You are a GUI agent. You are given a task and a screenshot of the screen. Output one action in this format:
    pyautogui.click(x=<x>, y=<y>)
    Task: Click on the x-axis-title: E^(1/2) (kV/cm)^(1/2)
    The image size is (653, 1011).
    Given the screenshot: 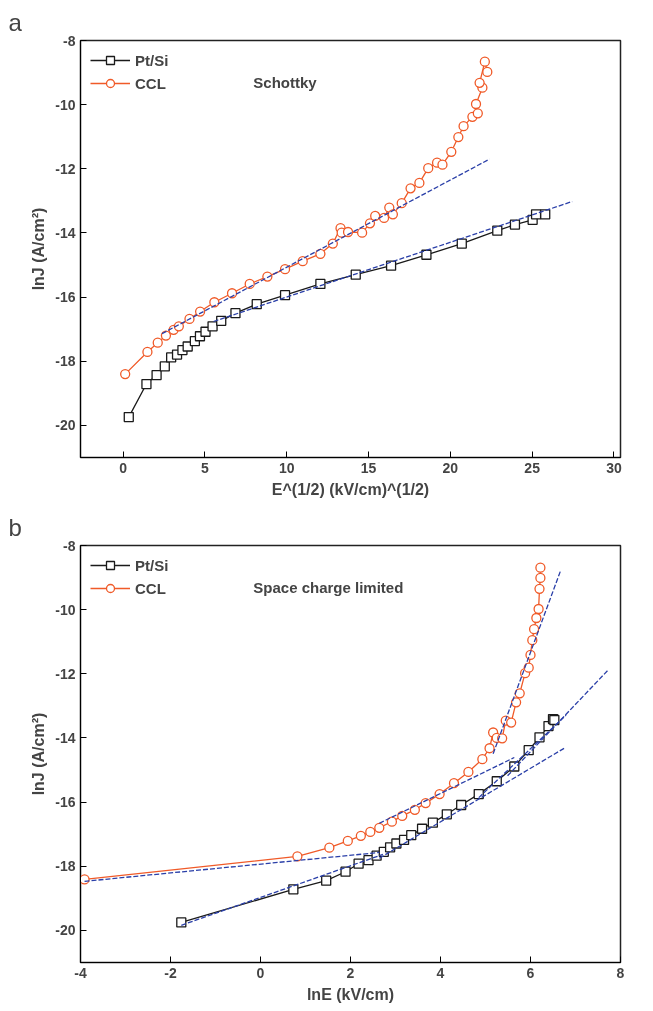 What is the action you would take?
    pyautogui.click(x=350, y=489)
    